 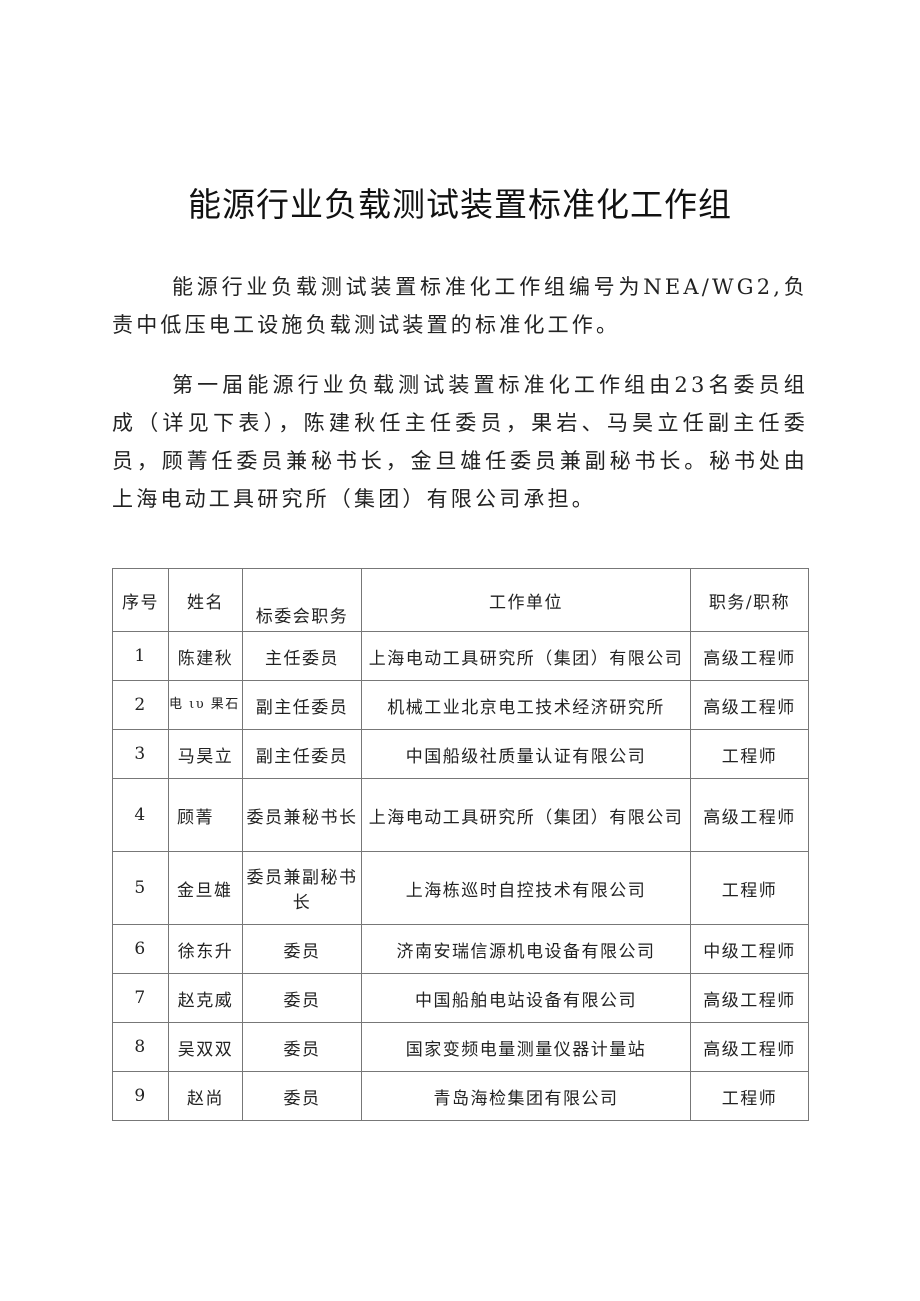 I want to click on table-row: 1 陈建秋 主任委员 上海电动工具研究所（集团）有限公司 高级工程师, so click(x=460, y=656).